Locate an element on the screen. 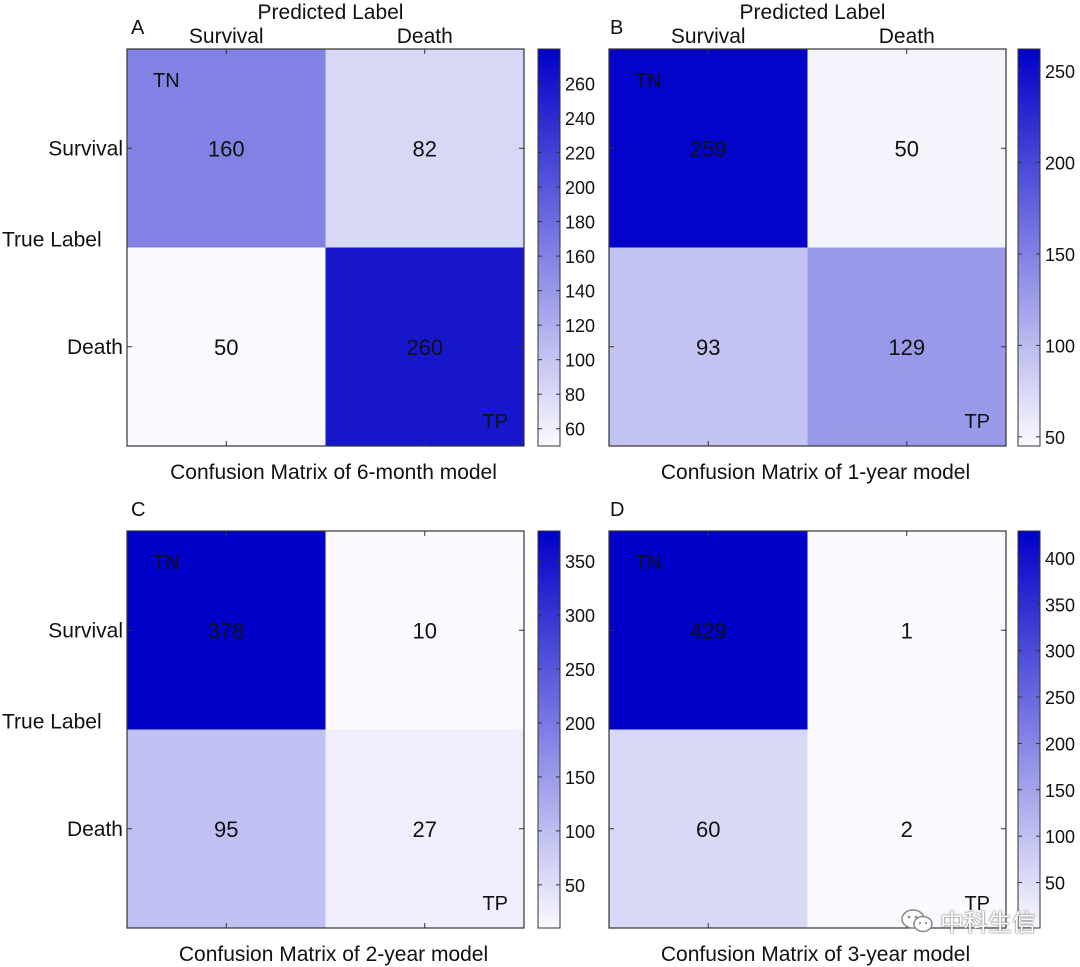  colorbar-tick-label: 400 is located at coordinates (1060, 559).